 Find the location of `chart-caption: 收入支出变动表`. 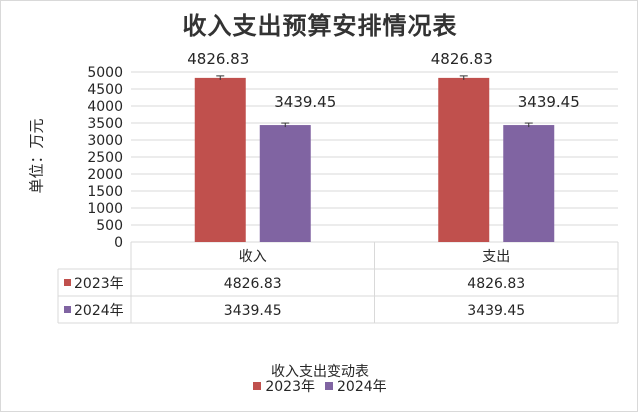

chart-caption: 收入支出变动表 is located at coordinates (320, 372).